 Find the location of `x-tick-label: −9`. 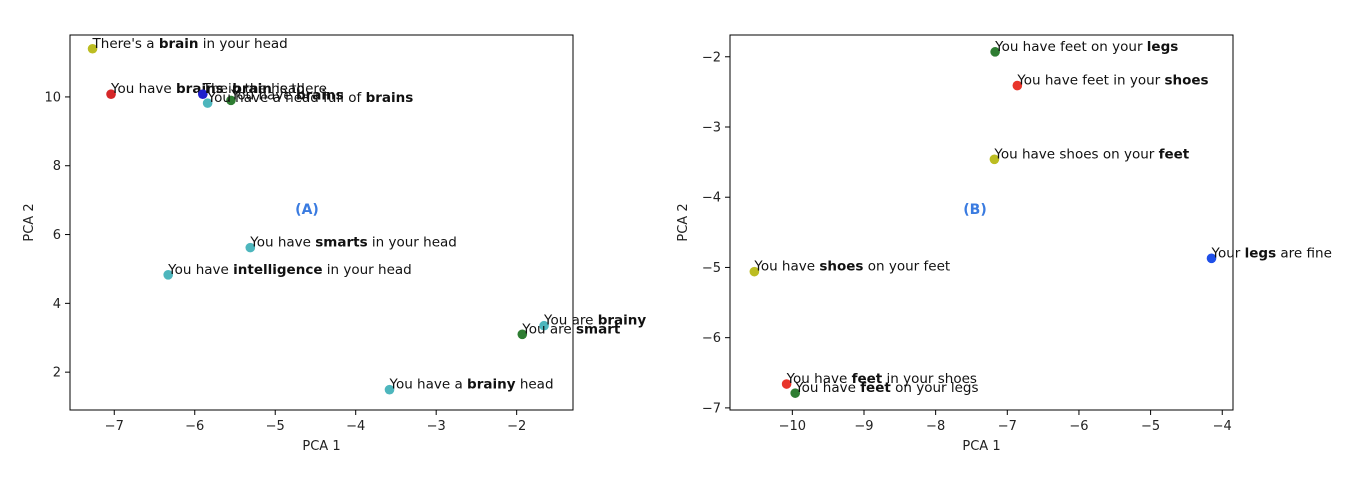

x-tick-label: −9 is located at coordinates (863, 426).